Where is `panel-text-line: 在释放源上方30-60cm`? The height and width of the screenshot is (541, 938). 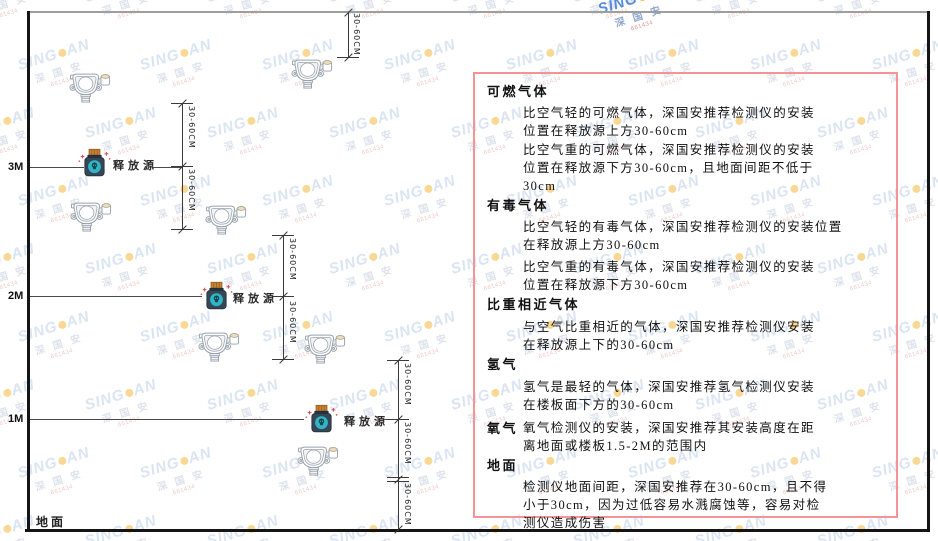 panel-text-line: 在释放源上方30-60cm is located at coordinates (592, 245).